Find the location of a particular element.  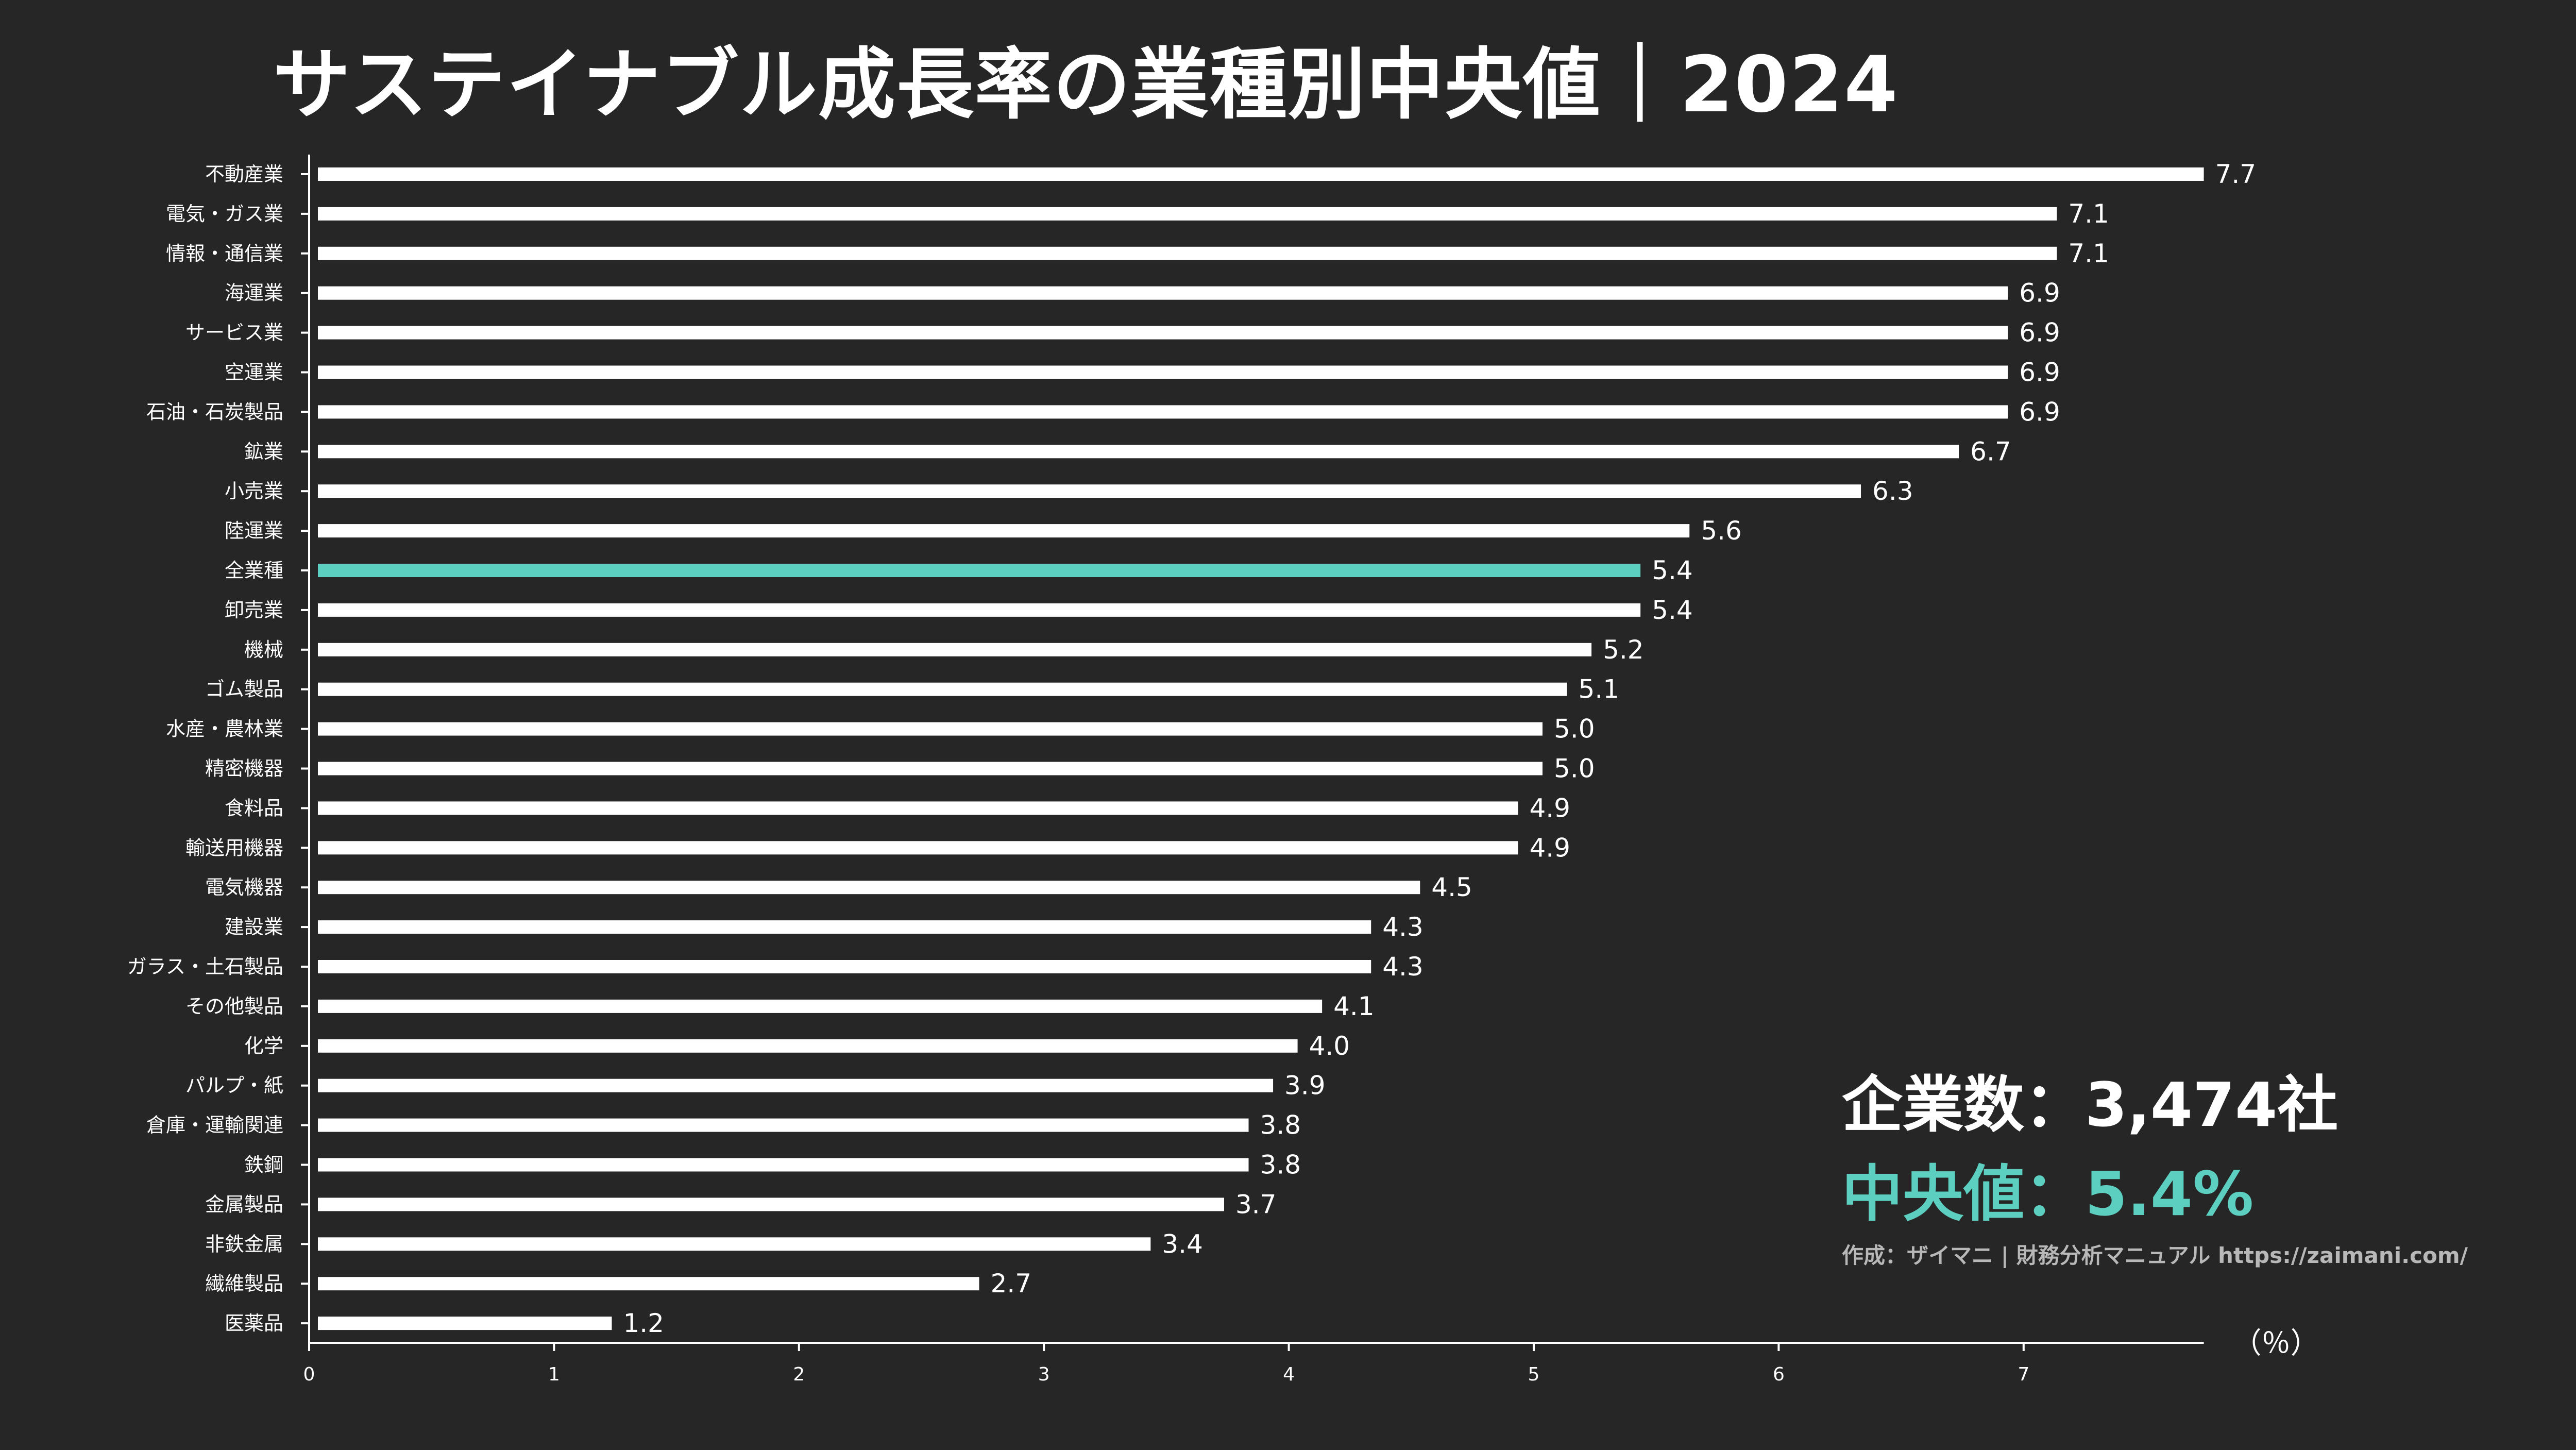

median-value: 中央値：5.4% is located at coordinates (2048, 1193).